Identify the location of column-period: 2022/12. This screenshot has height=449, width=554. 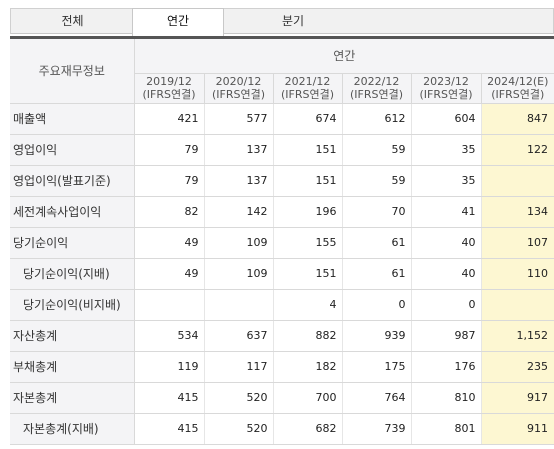
(376, 81).